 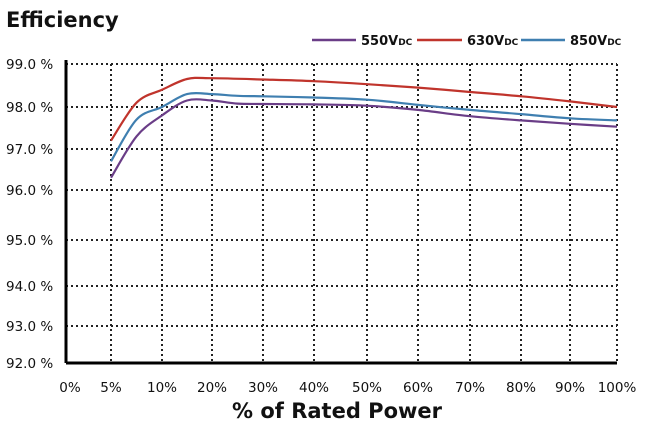 What do you see at coordinates (70, 388) in the screenshot?
I see `x-tick-label: 0%` at bounding box center [70, 388].